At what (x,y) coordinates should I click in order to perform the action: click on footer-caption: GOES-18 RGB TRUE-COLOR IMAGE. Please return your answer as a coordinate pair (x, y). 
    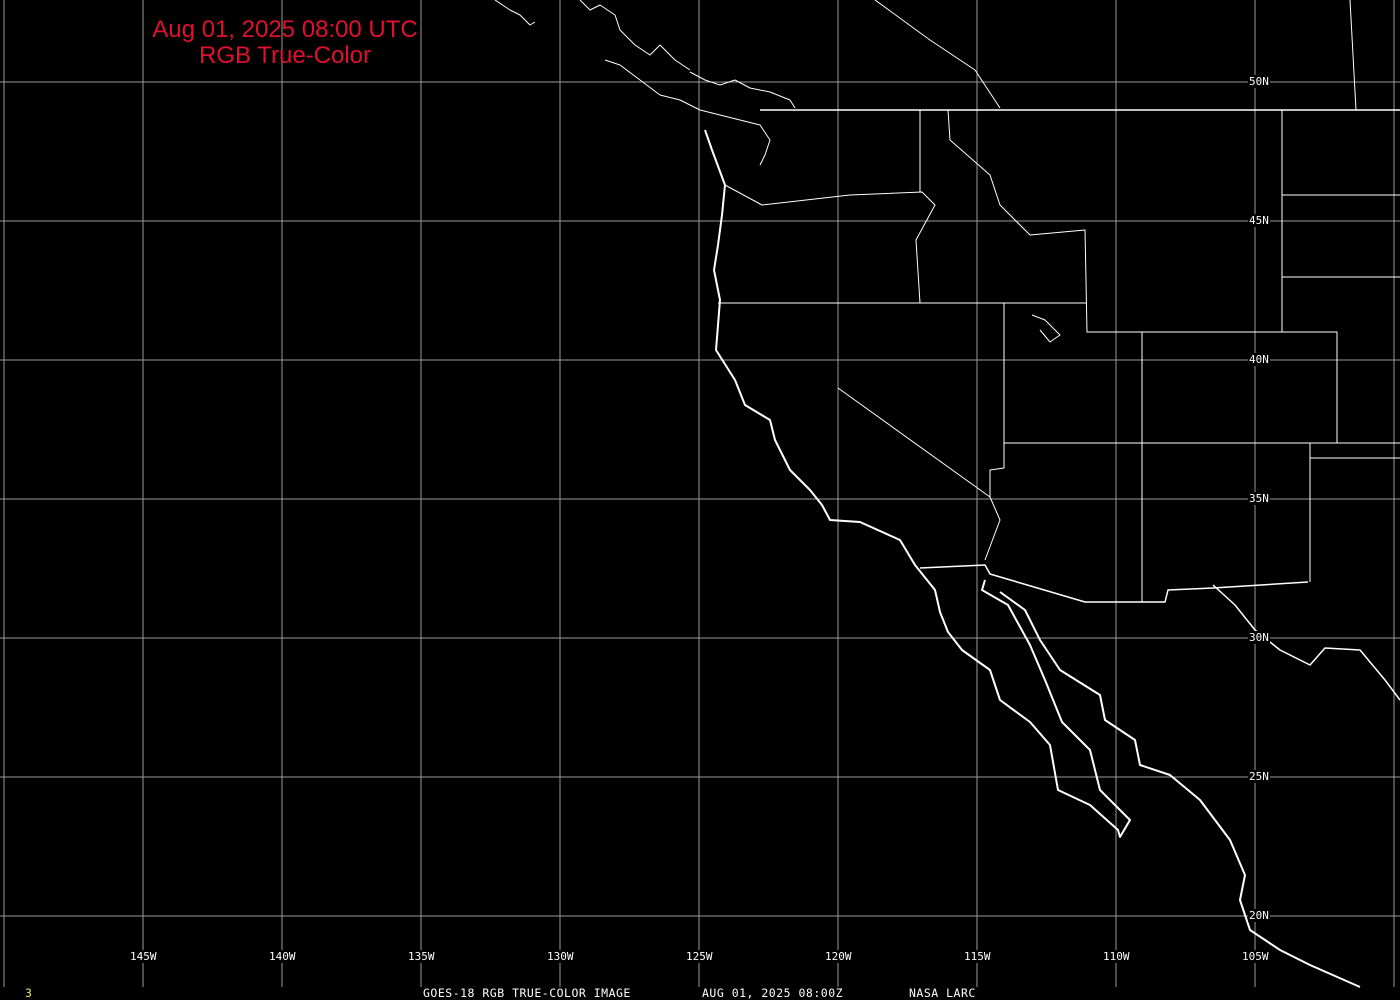
    Looking at the image, I should click on (527, 993).